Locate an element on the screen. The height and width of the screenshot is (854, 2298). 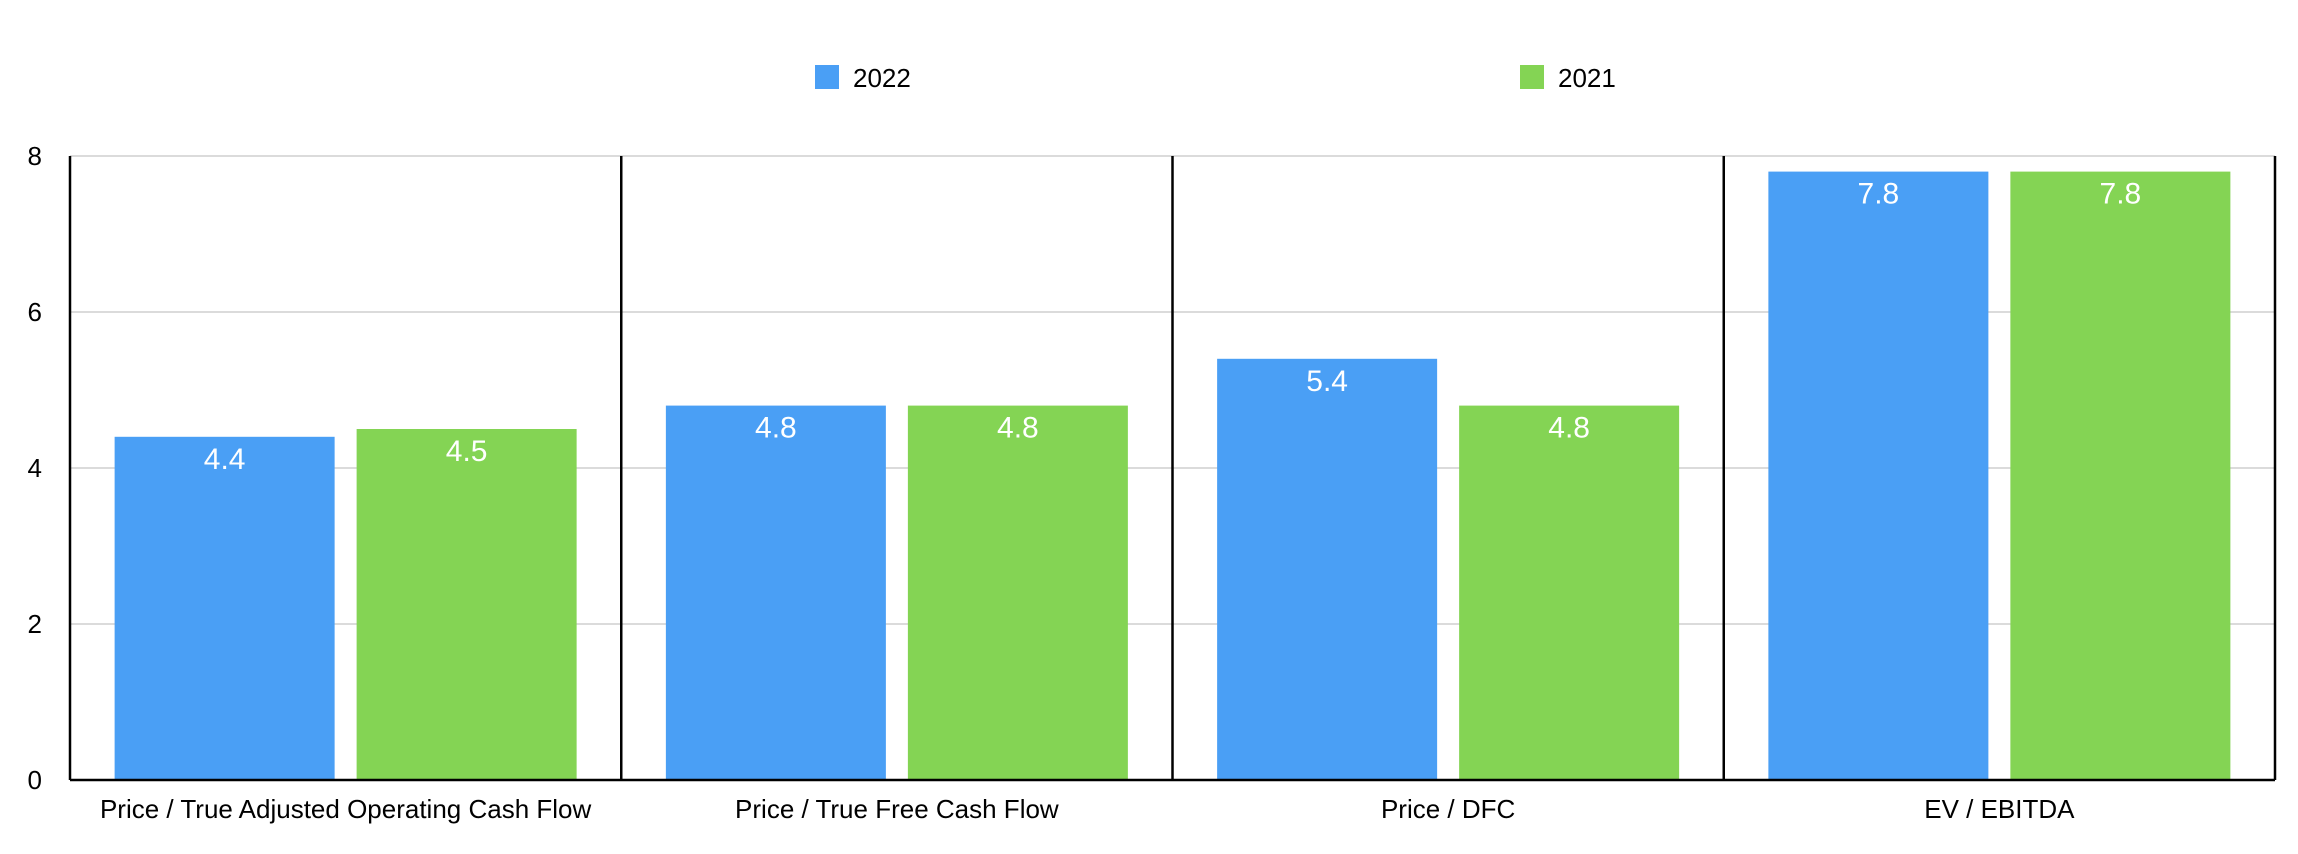
legend-label-2021: 2021 is located at coordinates (1587, 78).